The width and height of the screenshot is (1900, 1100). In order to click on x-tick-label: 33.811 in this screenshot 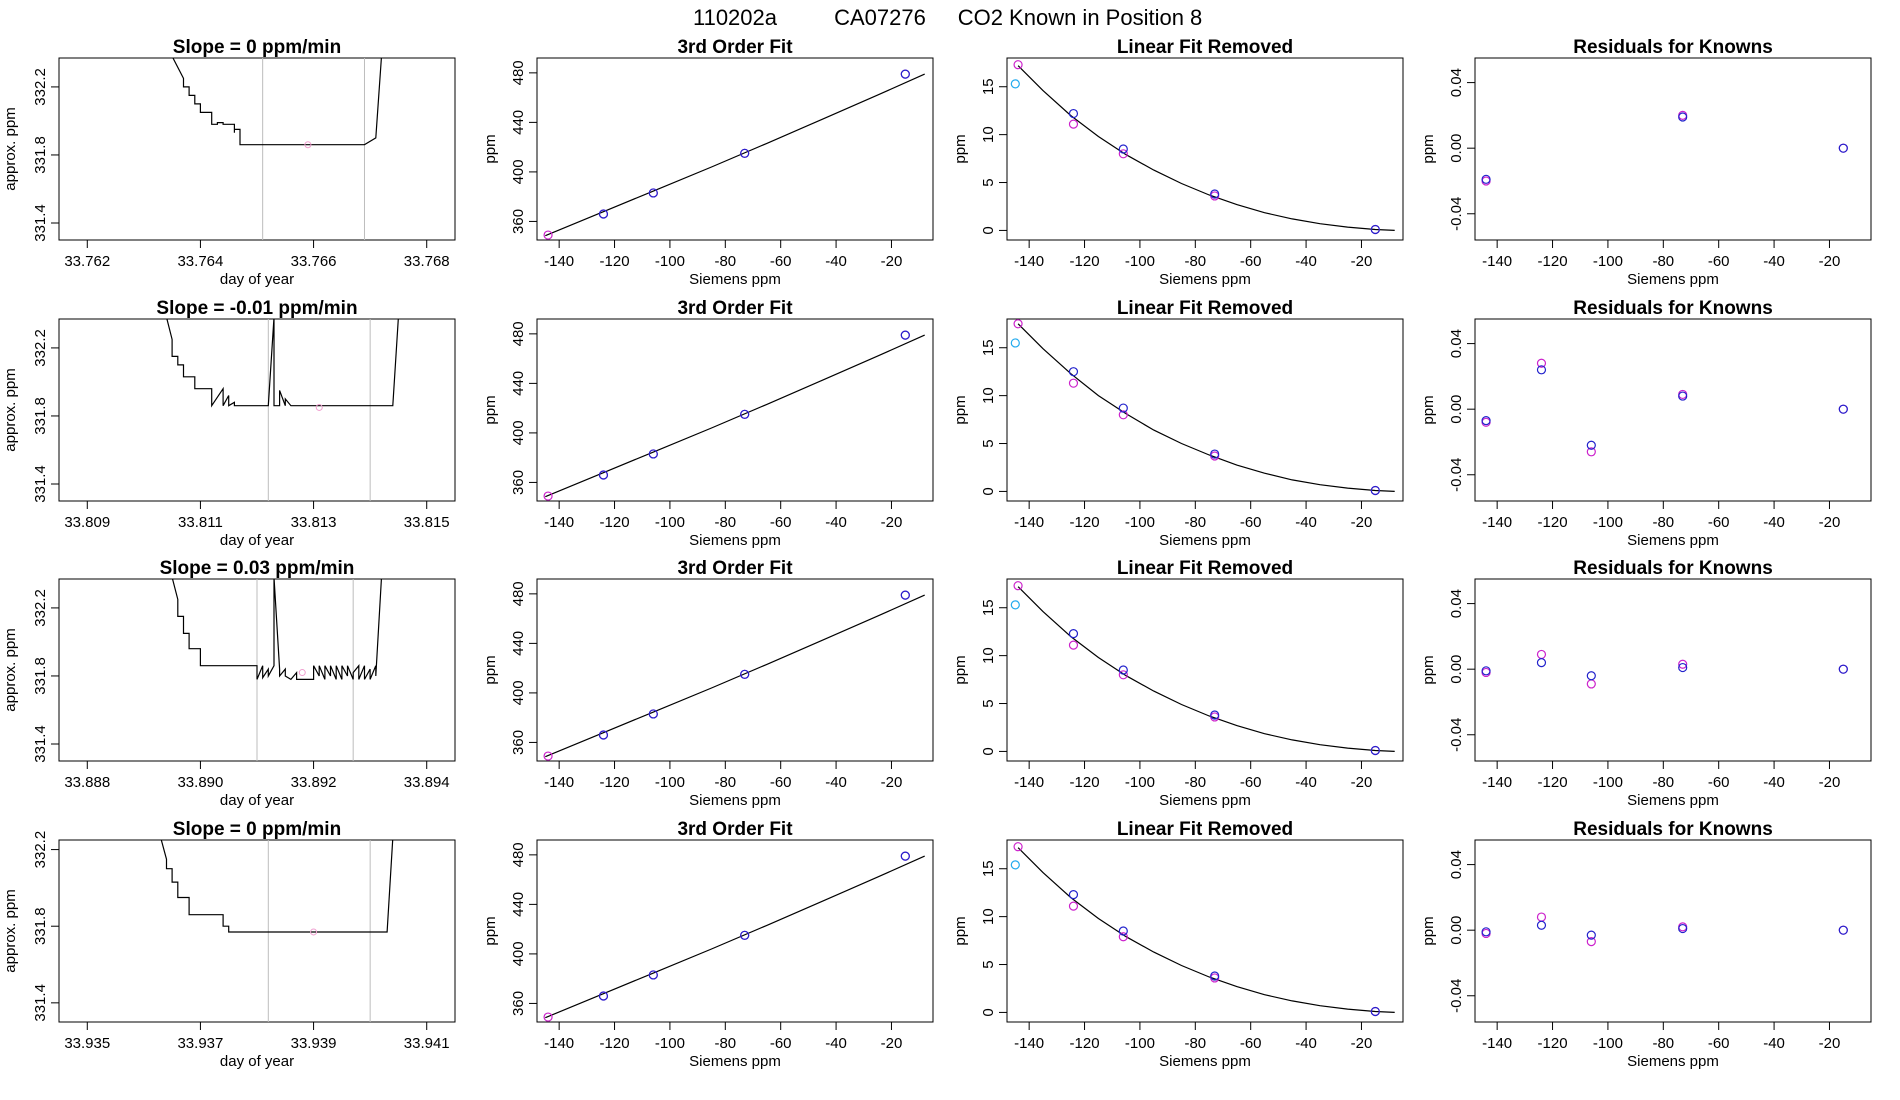, I will do `click(200, 522)`.